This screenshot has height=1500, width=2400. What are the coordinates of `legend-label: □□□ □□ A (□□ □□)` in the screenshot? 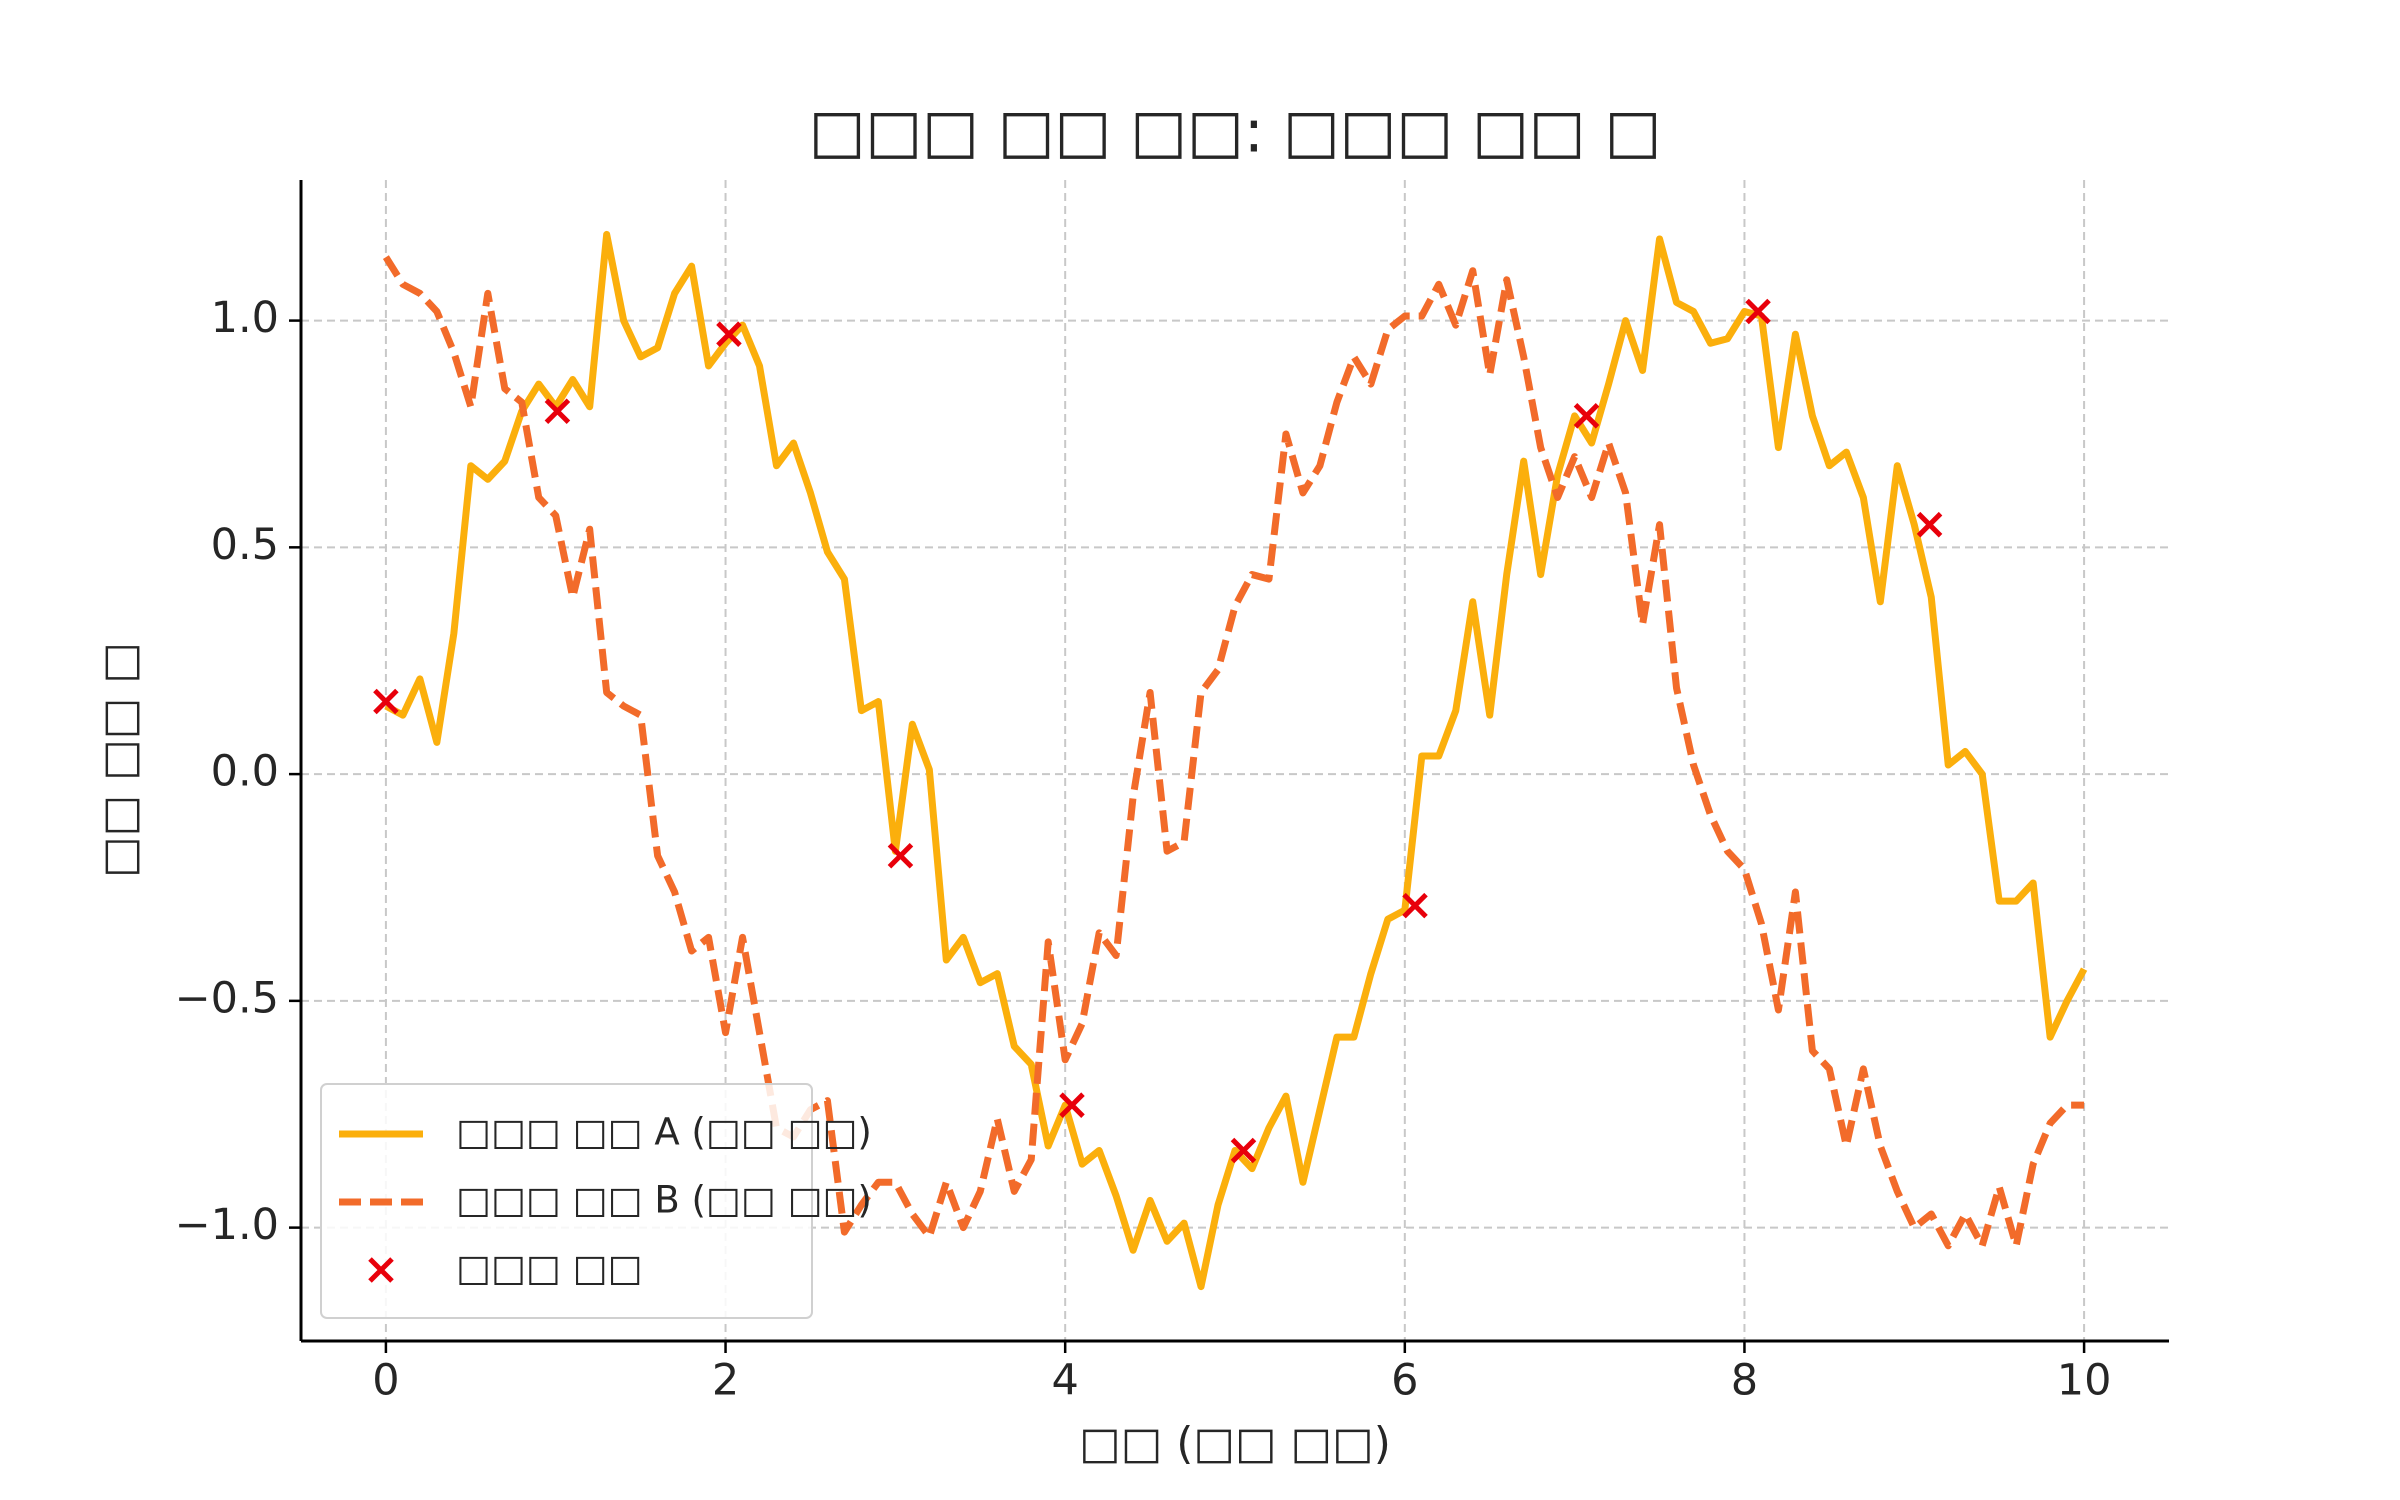 It's located at (664, 1132).